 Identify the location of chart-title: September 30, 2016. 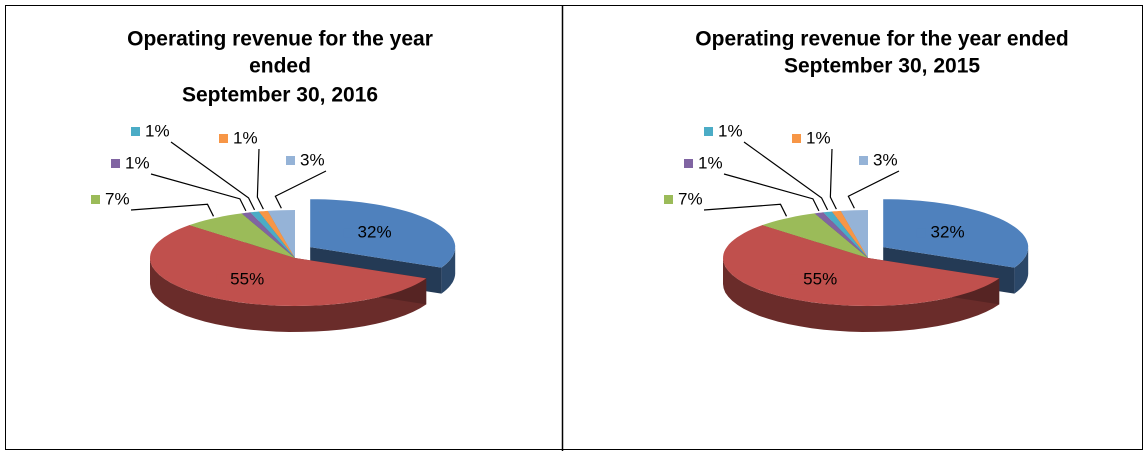
(280, 95).